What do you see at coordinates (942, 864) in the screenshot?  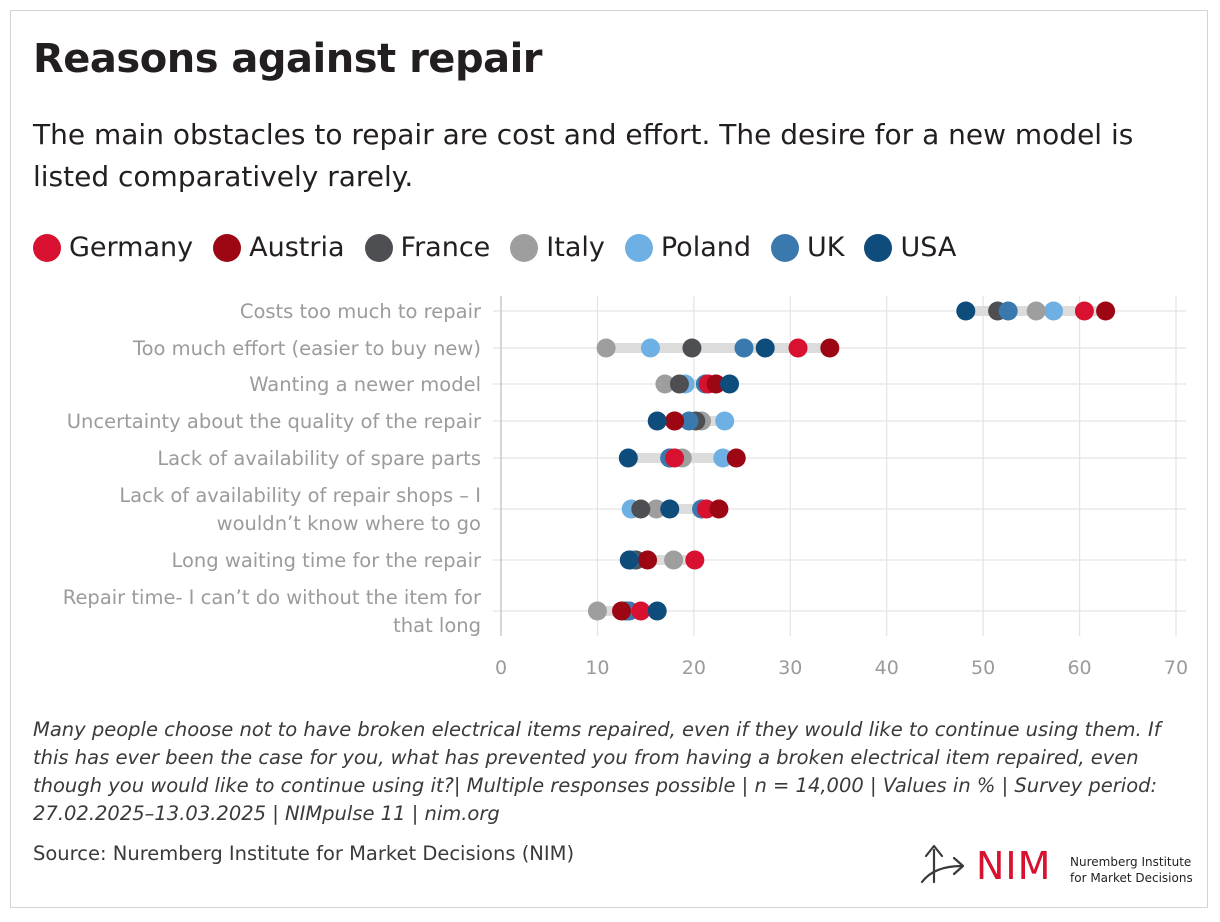 I see `branching-arrow-icon` at bounding box center [942, 864].